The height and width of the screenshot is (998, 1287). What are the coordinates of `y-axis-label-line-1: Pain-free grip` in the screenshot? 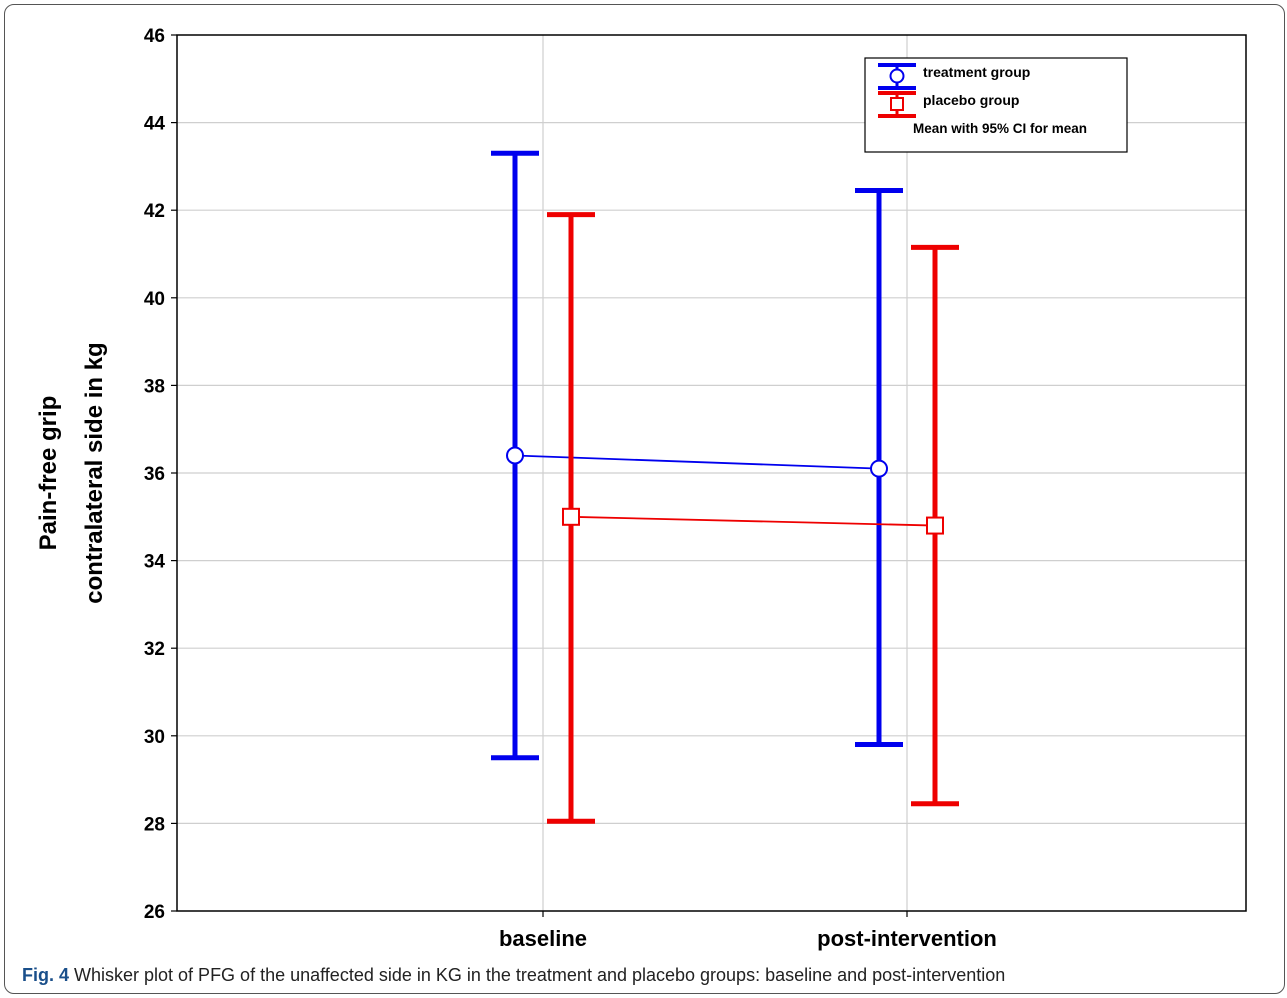 It's located at (48, 473).